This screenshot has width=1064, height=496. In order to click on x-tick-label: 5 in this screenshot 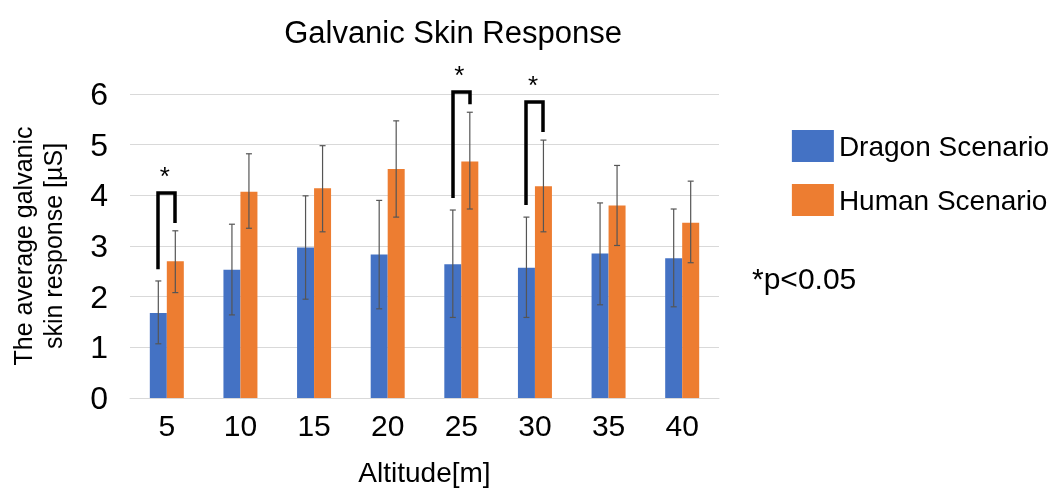, I will do `click(167, 425)`.